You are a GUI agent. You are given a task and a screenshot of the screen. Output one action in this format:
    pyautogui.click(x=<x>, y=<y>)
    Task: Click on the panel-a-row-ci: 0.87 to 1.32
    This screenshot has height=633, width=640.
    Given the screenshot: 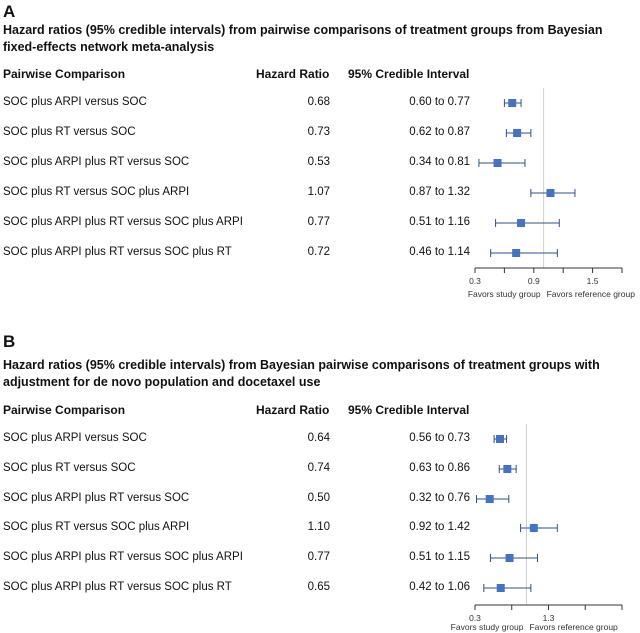 What is the action you would take?
    pyautogui.click(x=439, y=192)
    